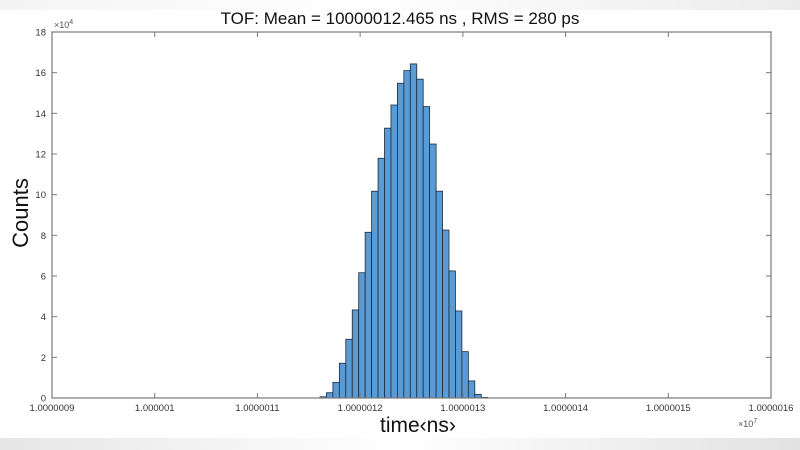 This screenshot has width=800, height=450. Describe the element at coordinates (400, 5) in the screenshot. I see `top-band` at that location.